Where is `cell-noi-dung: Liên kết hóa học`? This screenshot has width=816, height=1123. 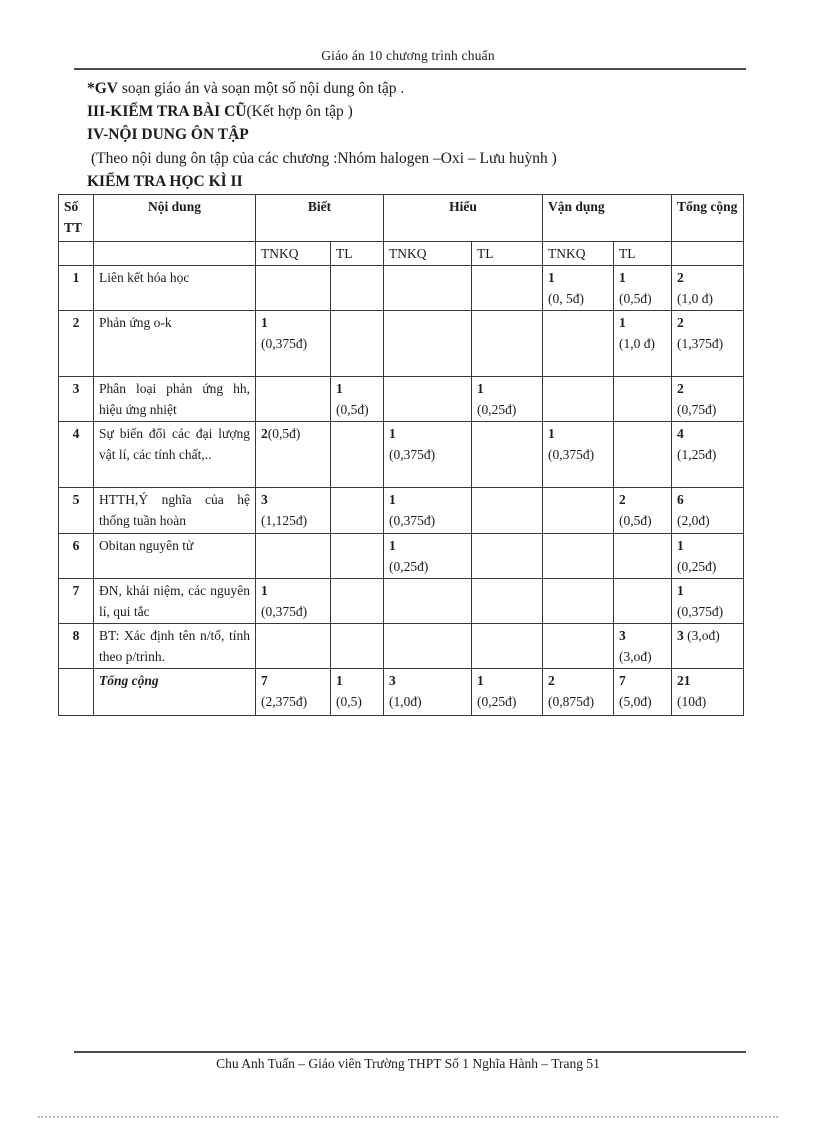 cell-noi-dung: Liên kết hóa học is located at coordinates (174, 288).